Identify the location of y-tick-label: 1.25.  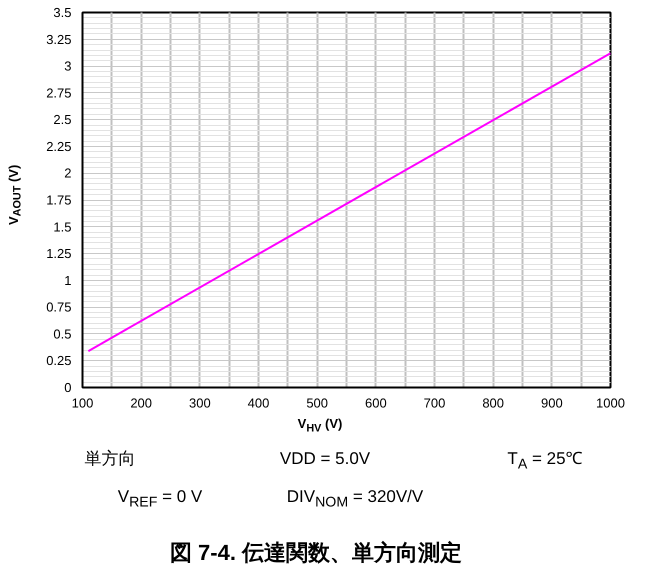
(59, 254).